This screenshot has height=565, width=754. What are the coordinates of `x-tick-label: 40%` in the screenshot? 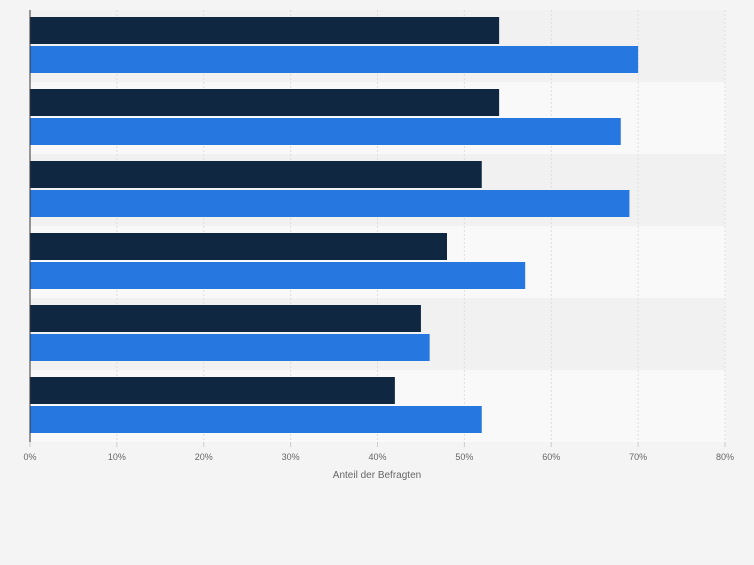 It's located at (377, 457).